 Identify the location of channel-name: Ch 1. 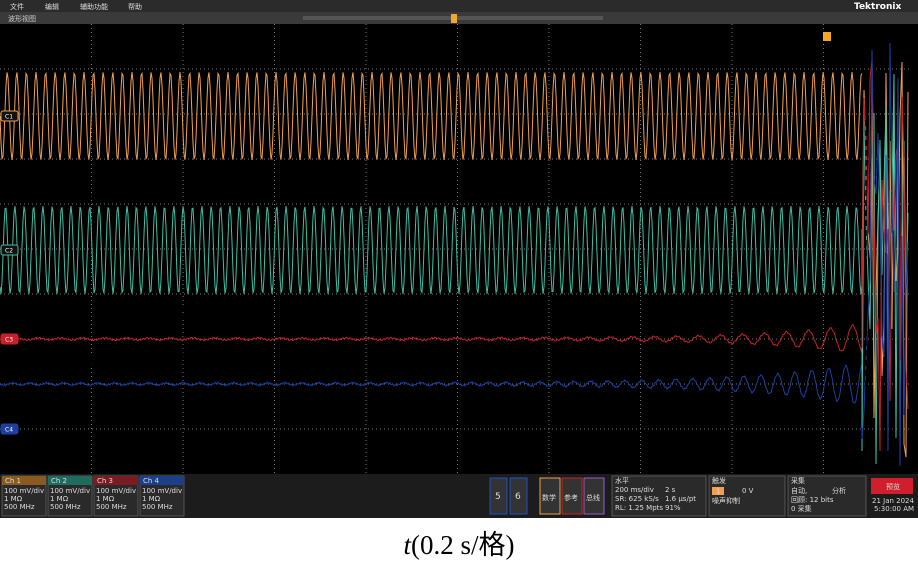
(13, 481).